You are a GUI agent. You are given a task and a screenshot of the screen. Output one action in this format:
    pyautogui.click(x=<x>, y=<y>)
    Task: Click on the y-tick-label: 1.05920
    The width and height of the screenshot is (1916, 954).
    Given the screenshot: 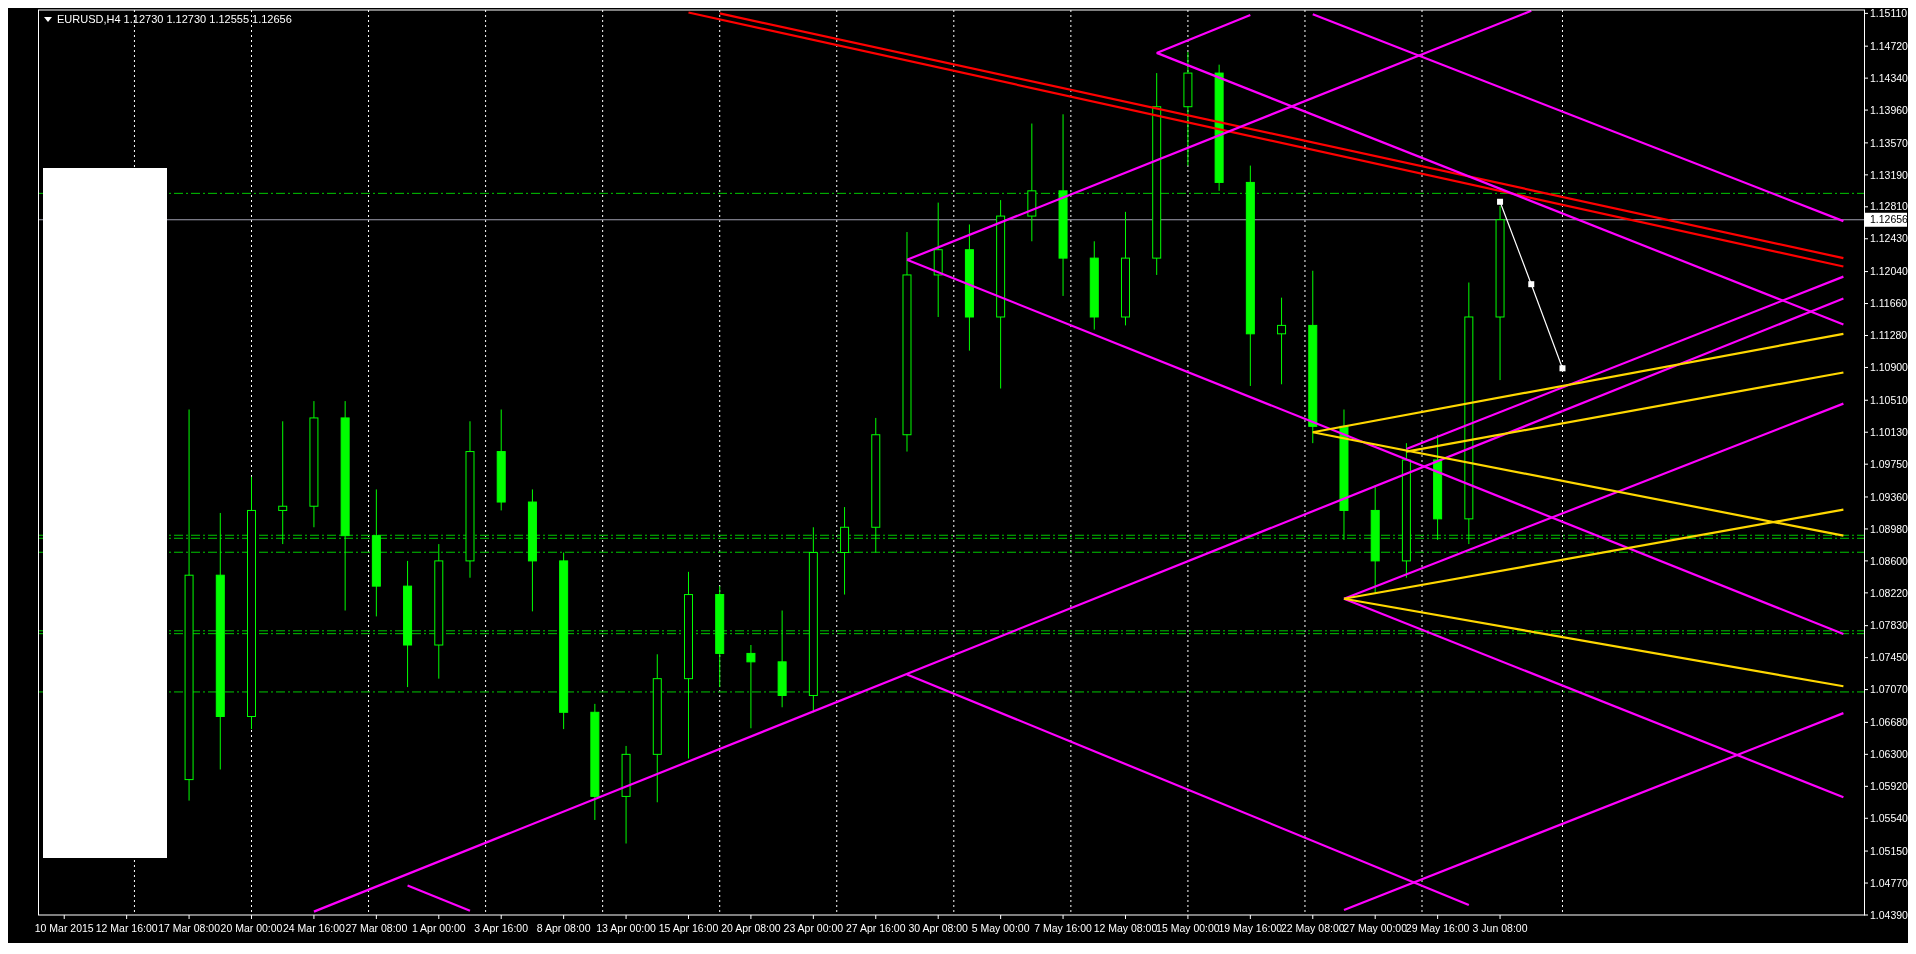 What is the action you would take?
    pyautogui.click(x=1889, y=785)
    